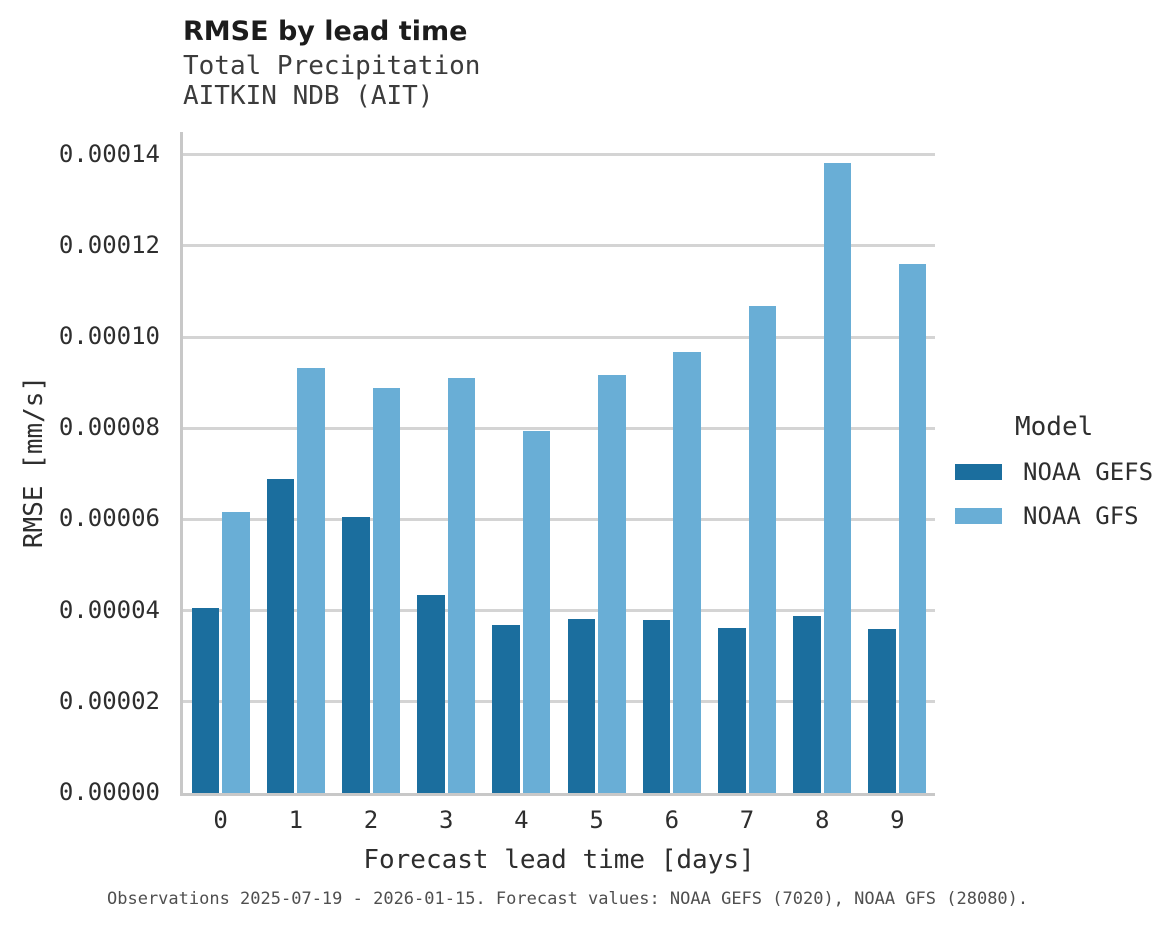 The height and width of the screenshot is (928, 1175). What do you see at coordinates (325, 31) in the screenshot?
I see `chart-title: RMSE by lead time` at bounding box center [325, 31].